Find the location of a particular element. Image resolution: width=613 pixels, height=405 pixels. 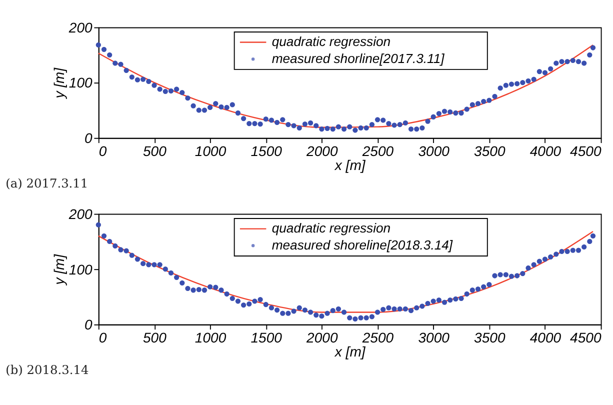

text: (b) 2018.3.14 is located at coordinates (47, 370).